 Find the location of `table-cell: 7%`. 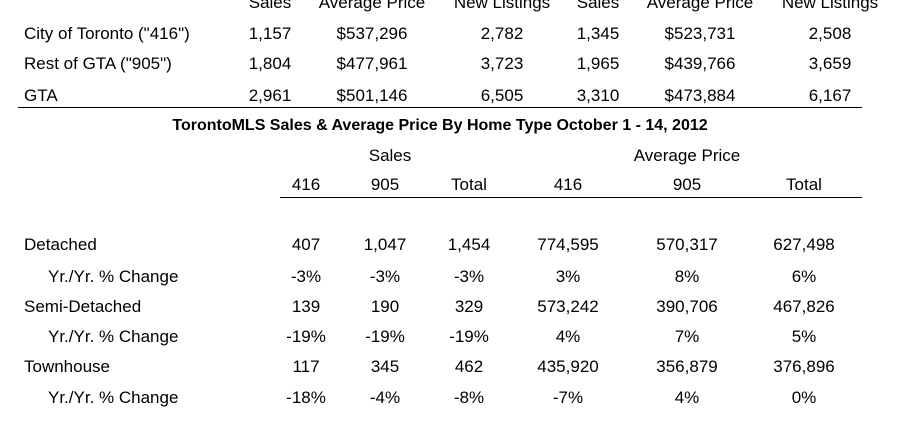

table-cell: 7% is located at coordinates (687, 336).